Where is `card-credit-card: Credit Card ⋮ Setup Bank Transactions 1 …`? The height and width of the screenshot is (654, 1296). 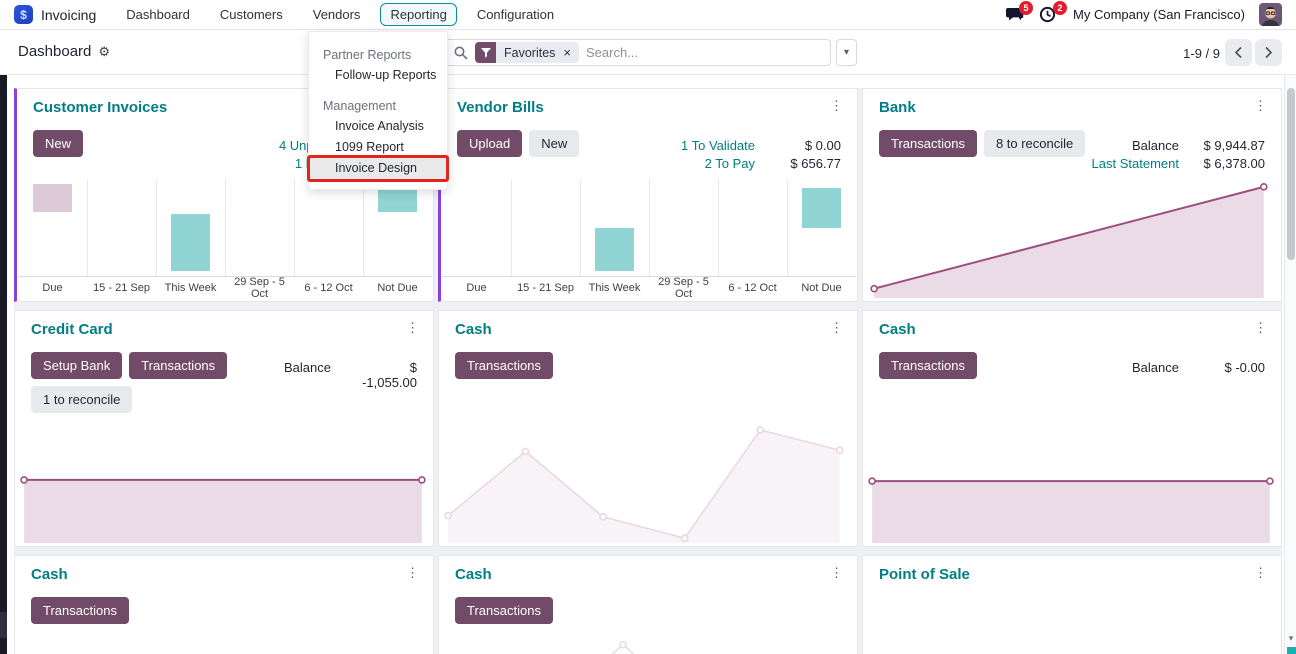
card-credit-card: Credit Card ⋮ Setup Bank Transactions 1 … is located at coordinates (224, 428).